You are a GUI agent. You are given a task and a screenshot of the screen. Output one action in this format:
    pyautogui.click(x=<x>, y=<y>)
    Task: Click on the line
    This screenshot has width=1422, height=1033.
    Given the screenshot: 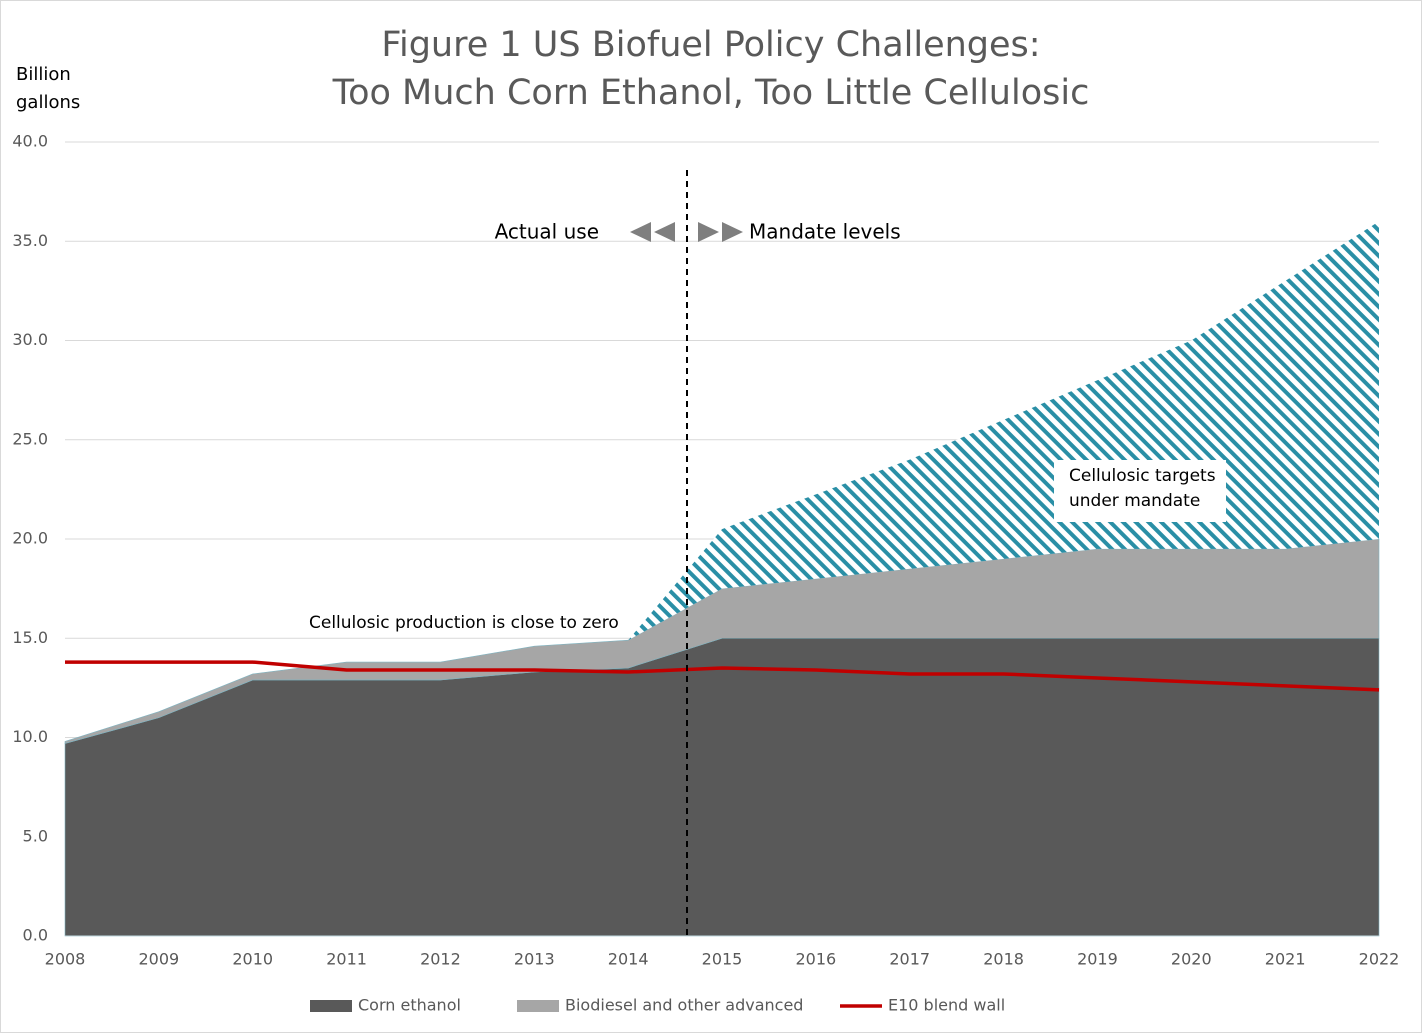 What is the action you would take?
    pyautogui.click(x=722, y=676)
    